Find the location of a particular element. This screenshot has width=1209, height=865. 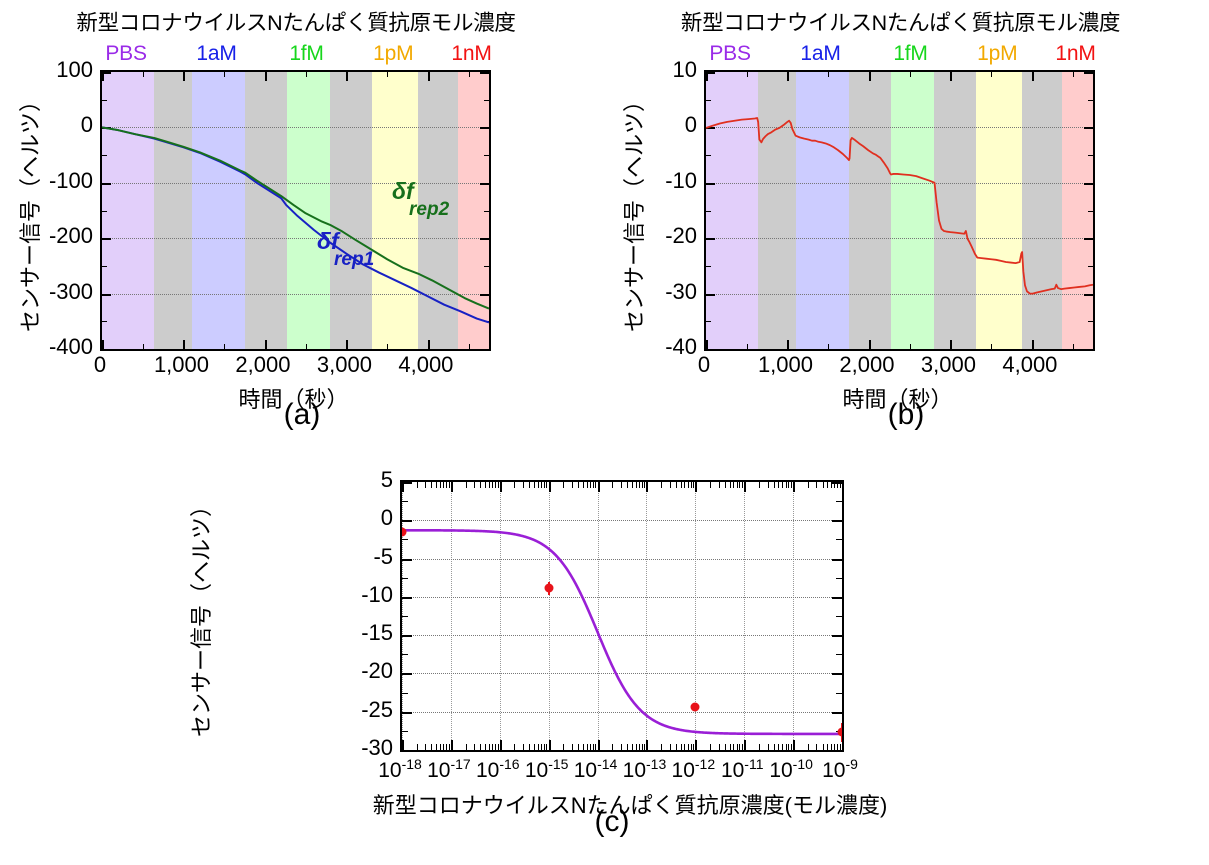

fit-curve-group is located at coordinates (622, 632).